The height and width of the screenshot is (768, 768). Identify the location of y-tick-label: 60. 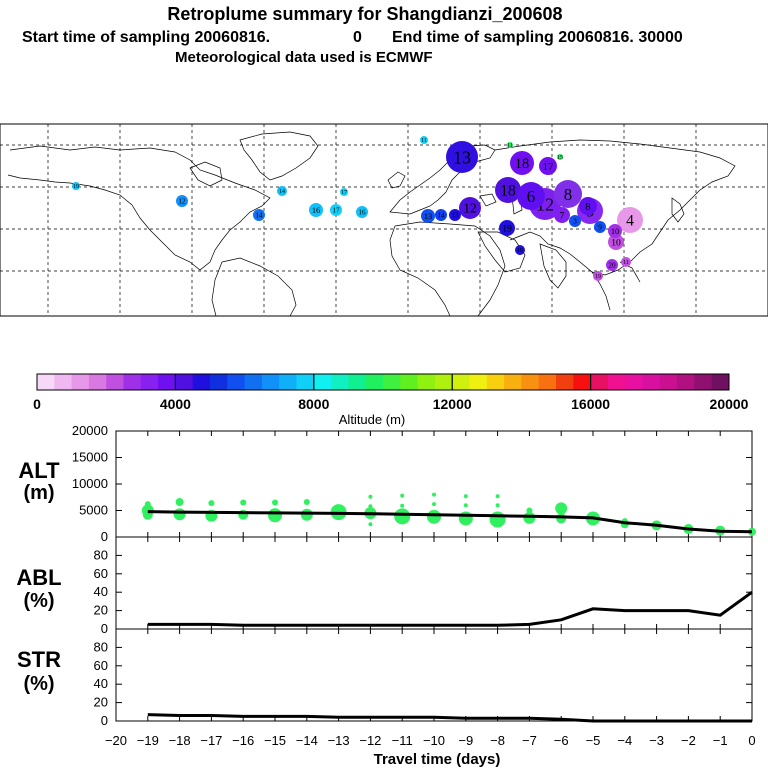
(101, 573).